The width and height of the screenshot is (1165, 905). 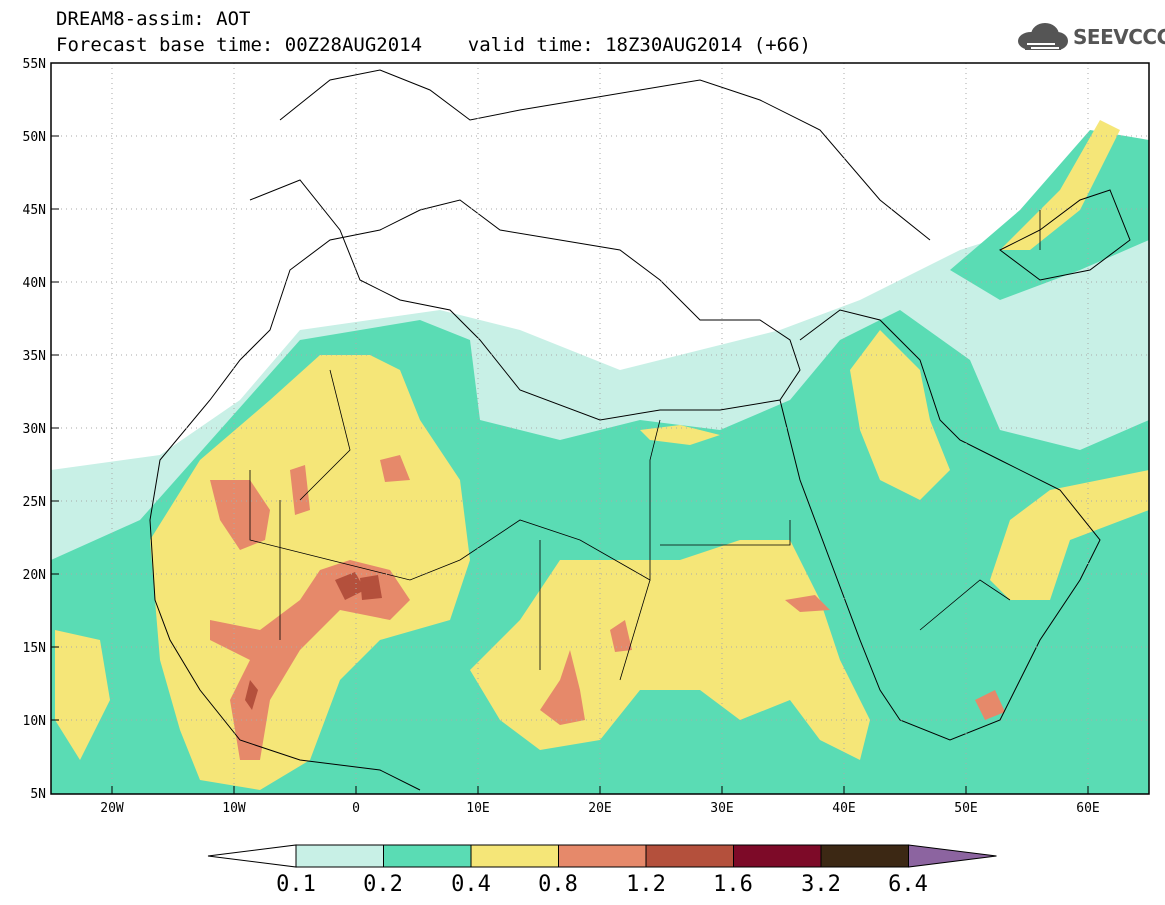 I want to click on colorbar-label: 3.2, so click(x=821, y=884).